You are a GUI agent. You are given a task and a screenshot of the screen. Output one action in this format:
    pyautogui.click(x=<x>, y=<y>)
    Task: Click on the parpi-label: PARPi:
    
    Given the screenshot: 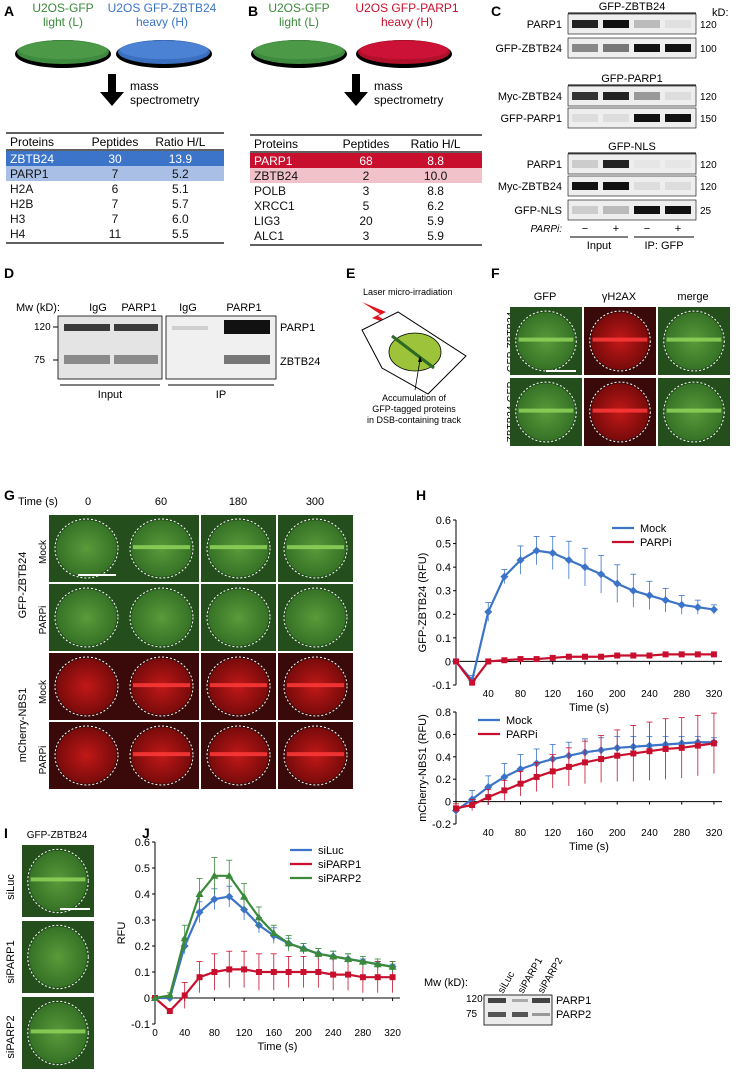 What is the action you would take?
    pyautogui.click(x=547, y=229)
    